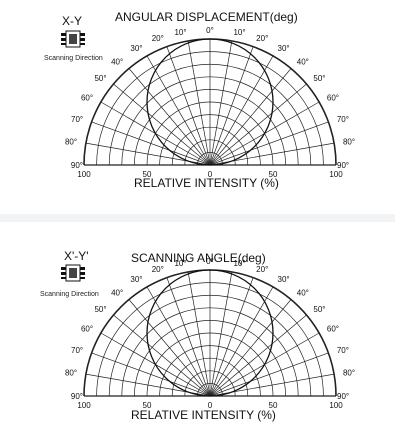  Describe the element at coordinates (206, 17) in the screenshot. I see `chart-title: ANGULAR DISPLACEMENT(deg)` at that location.